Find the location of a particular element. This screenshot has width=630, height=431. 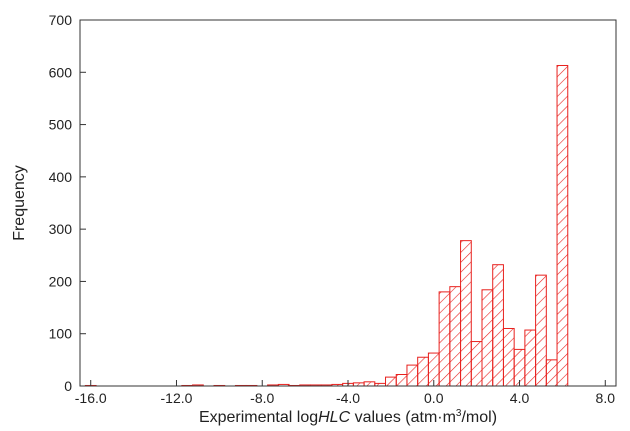

x-axis-label-suffix: values (atm·m is located at coordinates (403, 417).